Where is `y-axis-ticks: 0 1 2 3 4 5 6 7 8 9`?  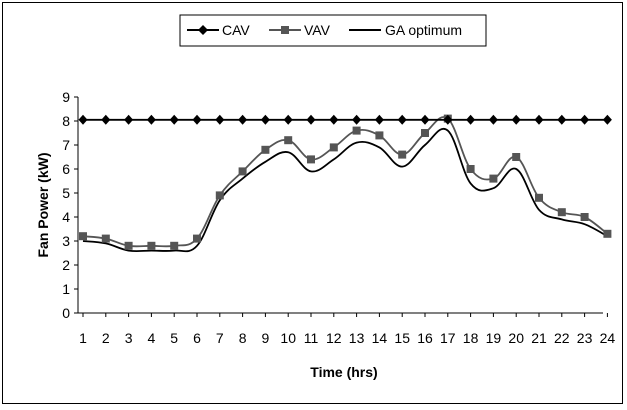
y-axis-ticks: 0 1 2 3 4 5 6 7 8 9 is located at coordinates (70, 205).